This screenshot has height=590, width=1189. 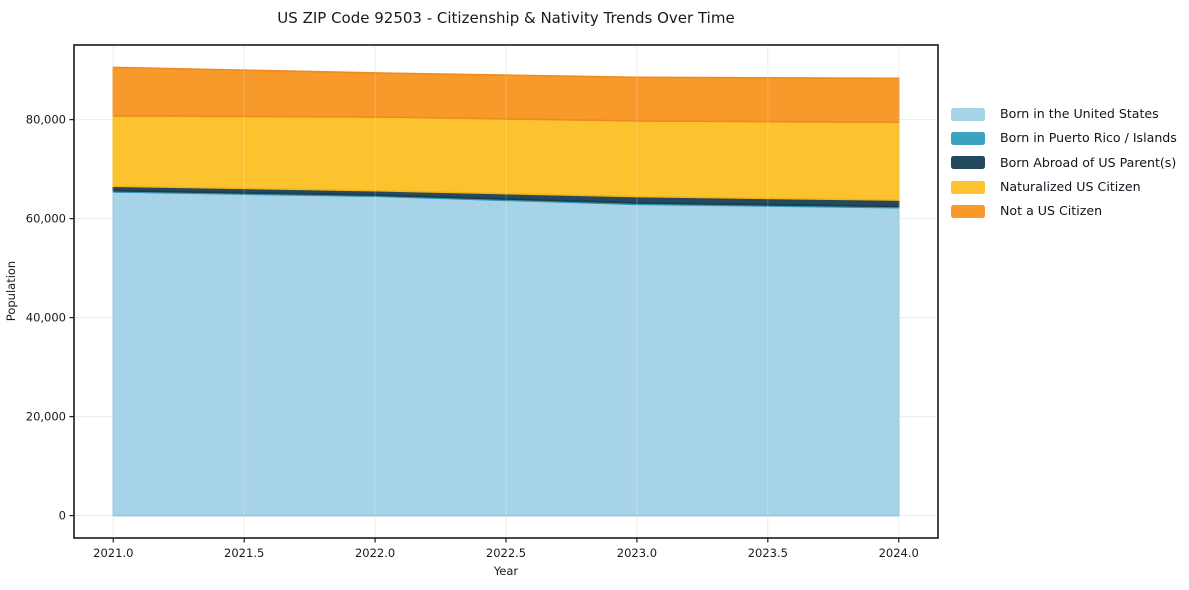 What do you see at coordinates (899, 553) in the screenshot?
I see `x-tick-label: 2024.0` at bounding box center [899, 553].